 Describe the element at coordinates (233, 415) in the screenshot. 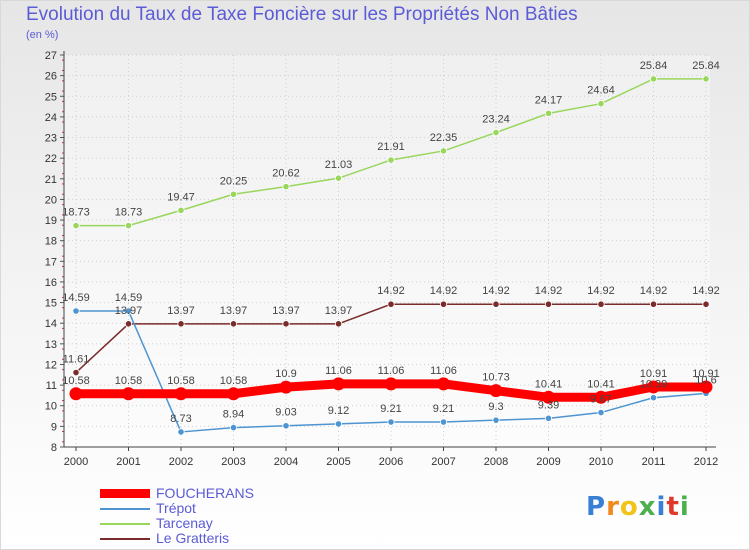

I see `data-label: 8.94` at that location.